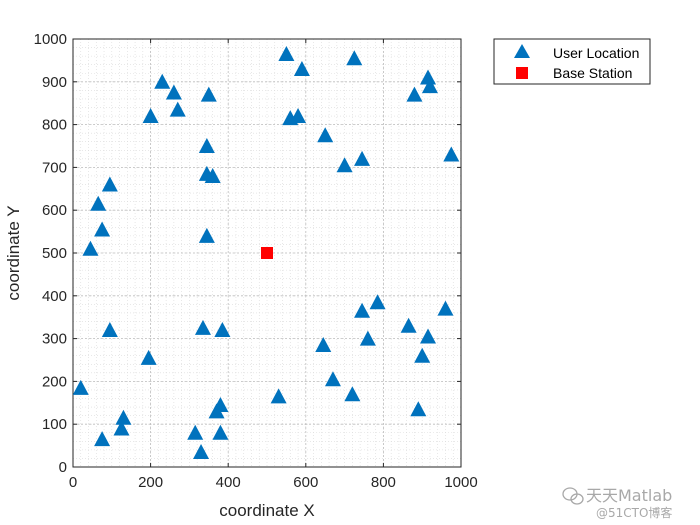  What do you see at coordinates (54, 296) in the screenshot?
I see `y-tick-label: 400` at bounding box center [54, 296].